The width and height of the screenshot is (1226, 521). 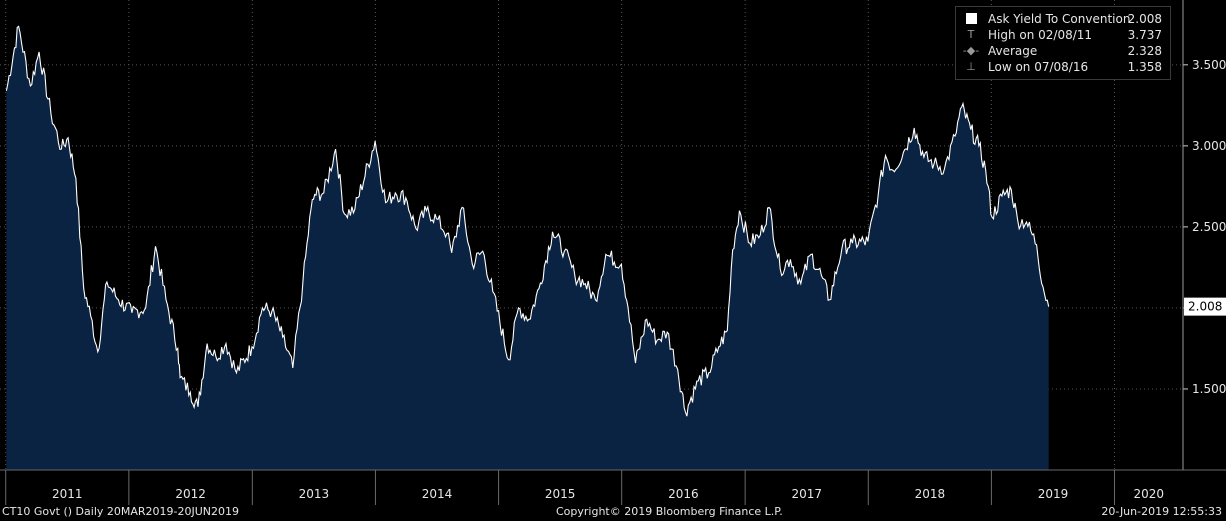 What do you see at coordinates (1038, 67) in the screenshot?
I see `legend-low-label: Low on 07/08/16` at bounding box center [1038, 67].